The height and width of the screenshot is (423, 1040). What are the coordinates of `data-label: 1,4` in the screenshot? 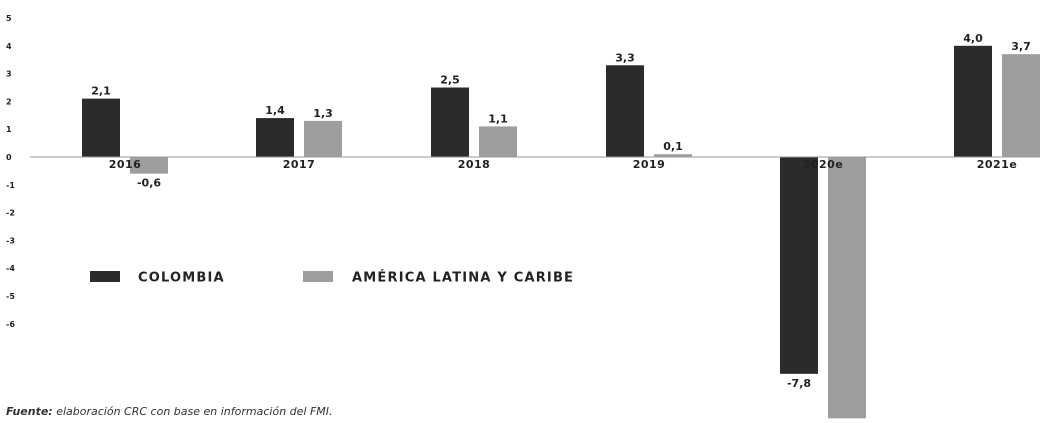 It's located at (275, 110).